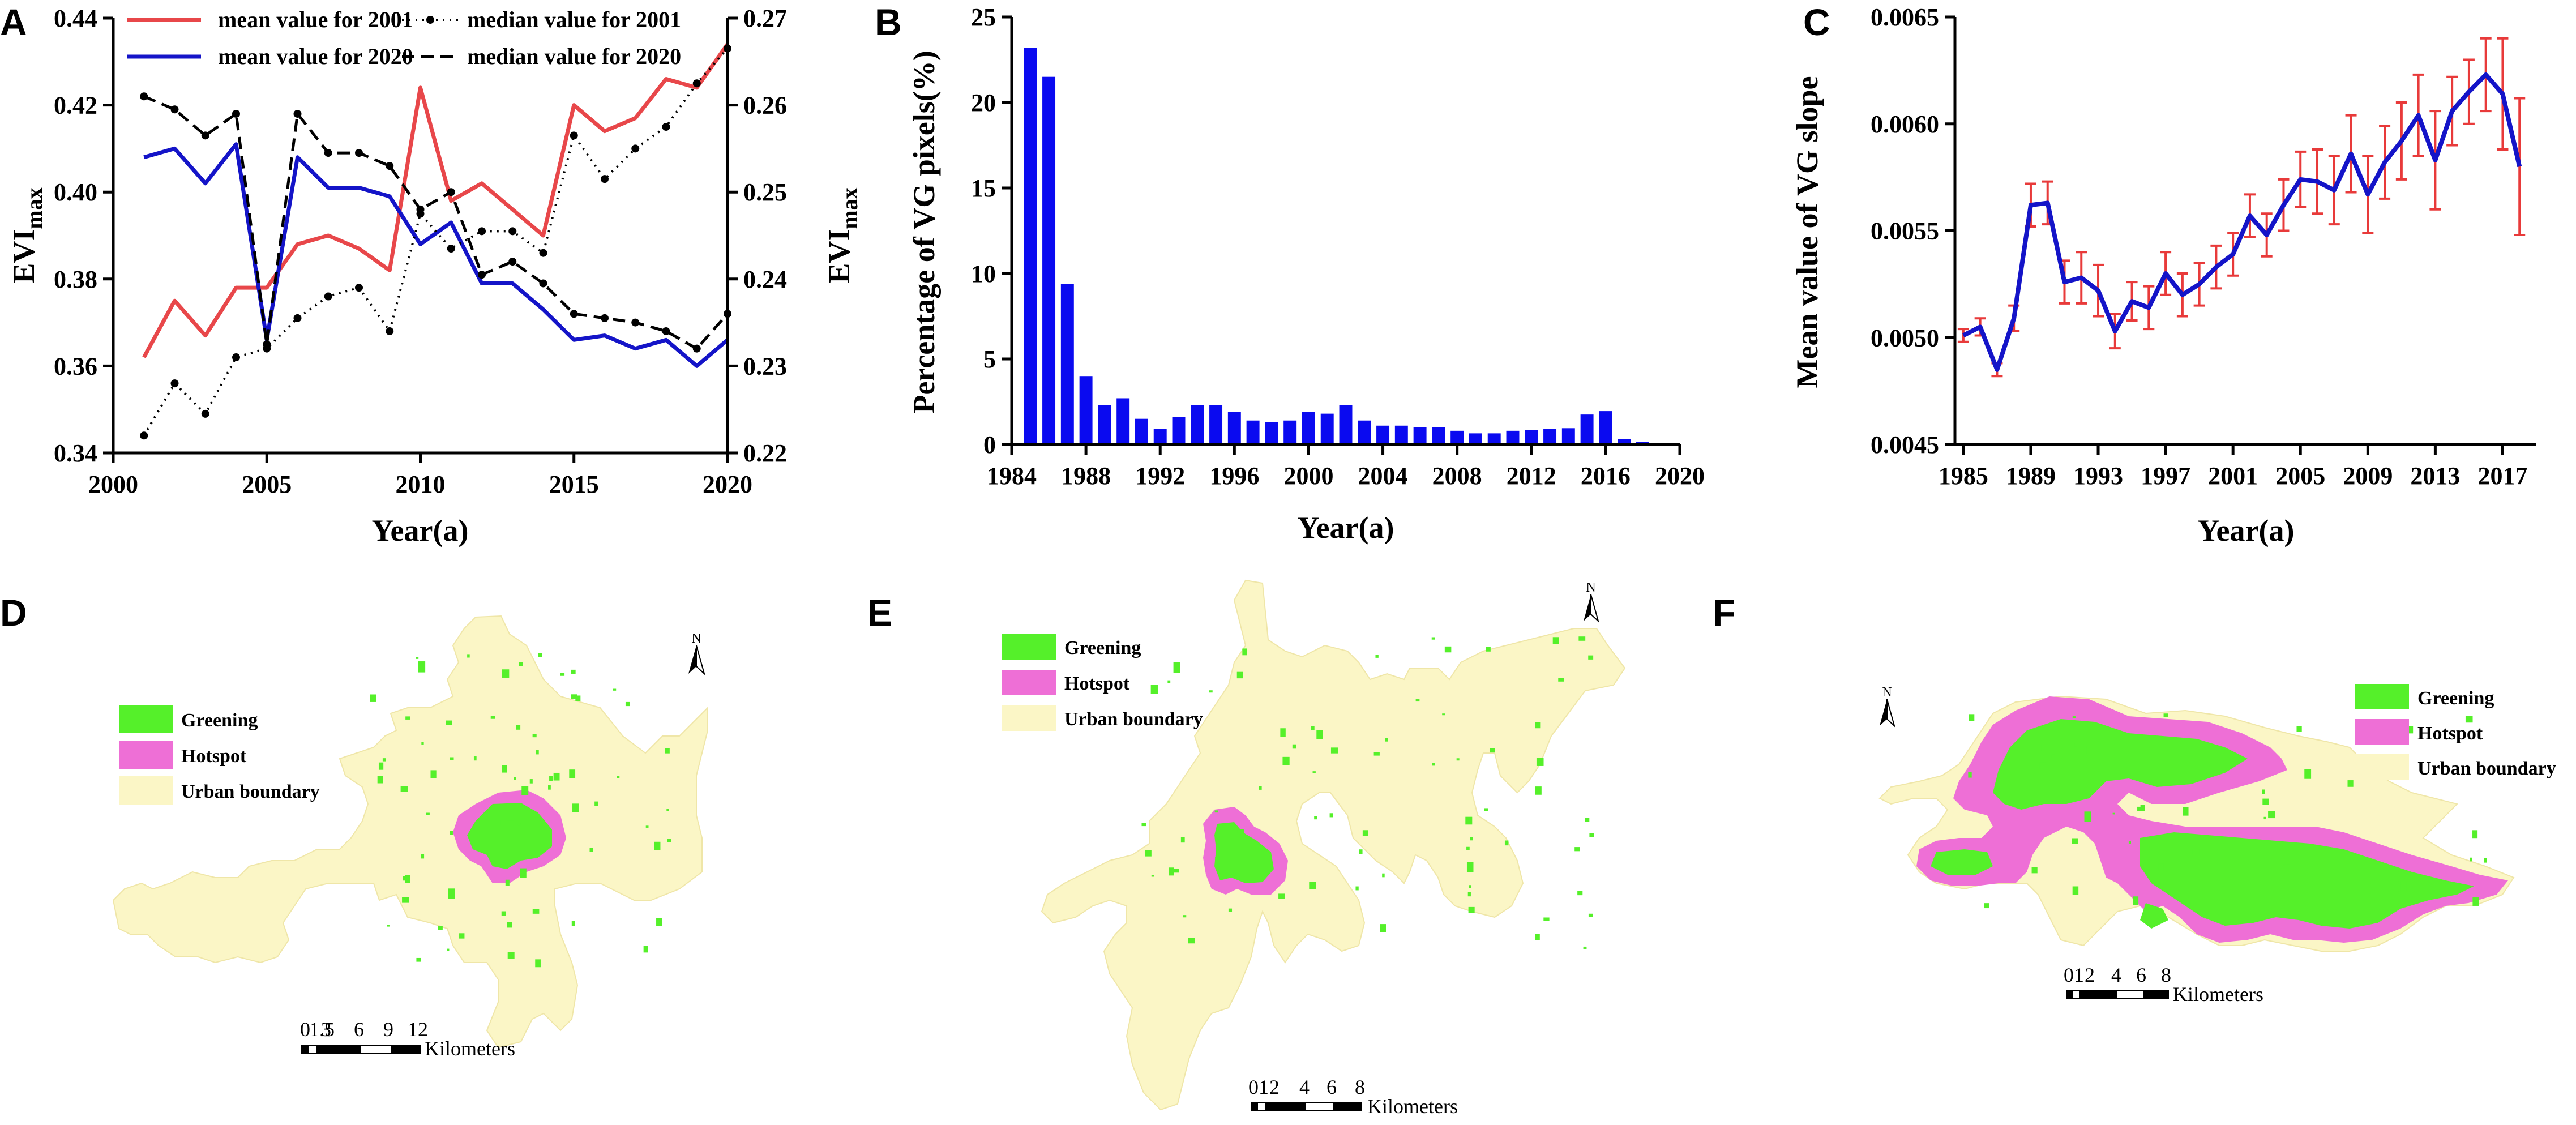 The height and width of the screenshot is (1125, 2576). What do you see at coordinates (2241, 207) in the screenshot?
I see `panel-c-series` at bounding box center [2241, 207].